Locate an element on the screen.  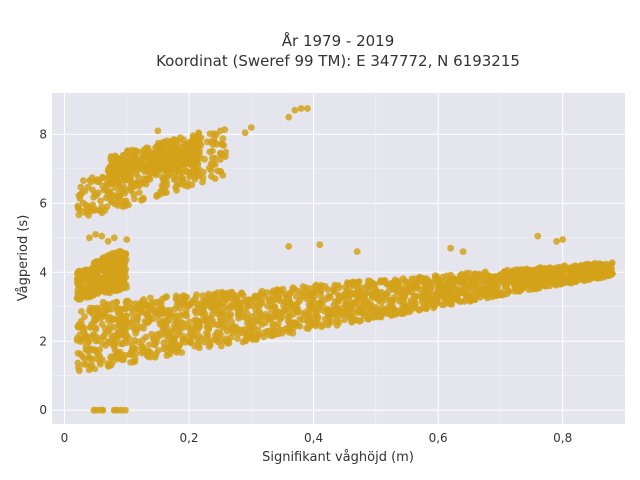
x-axis-title: Signifikant våghöjd (m) is located at coordinates (338, 457).